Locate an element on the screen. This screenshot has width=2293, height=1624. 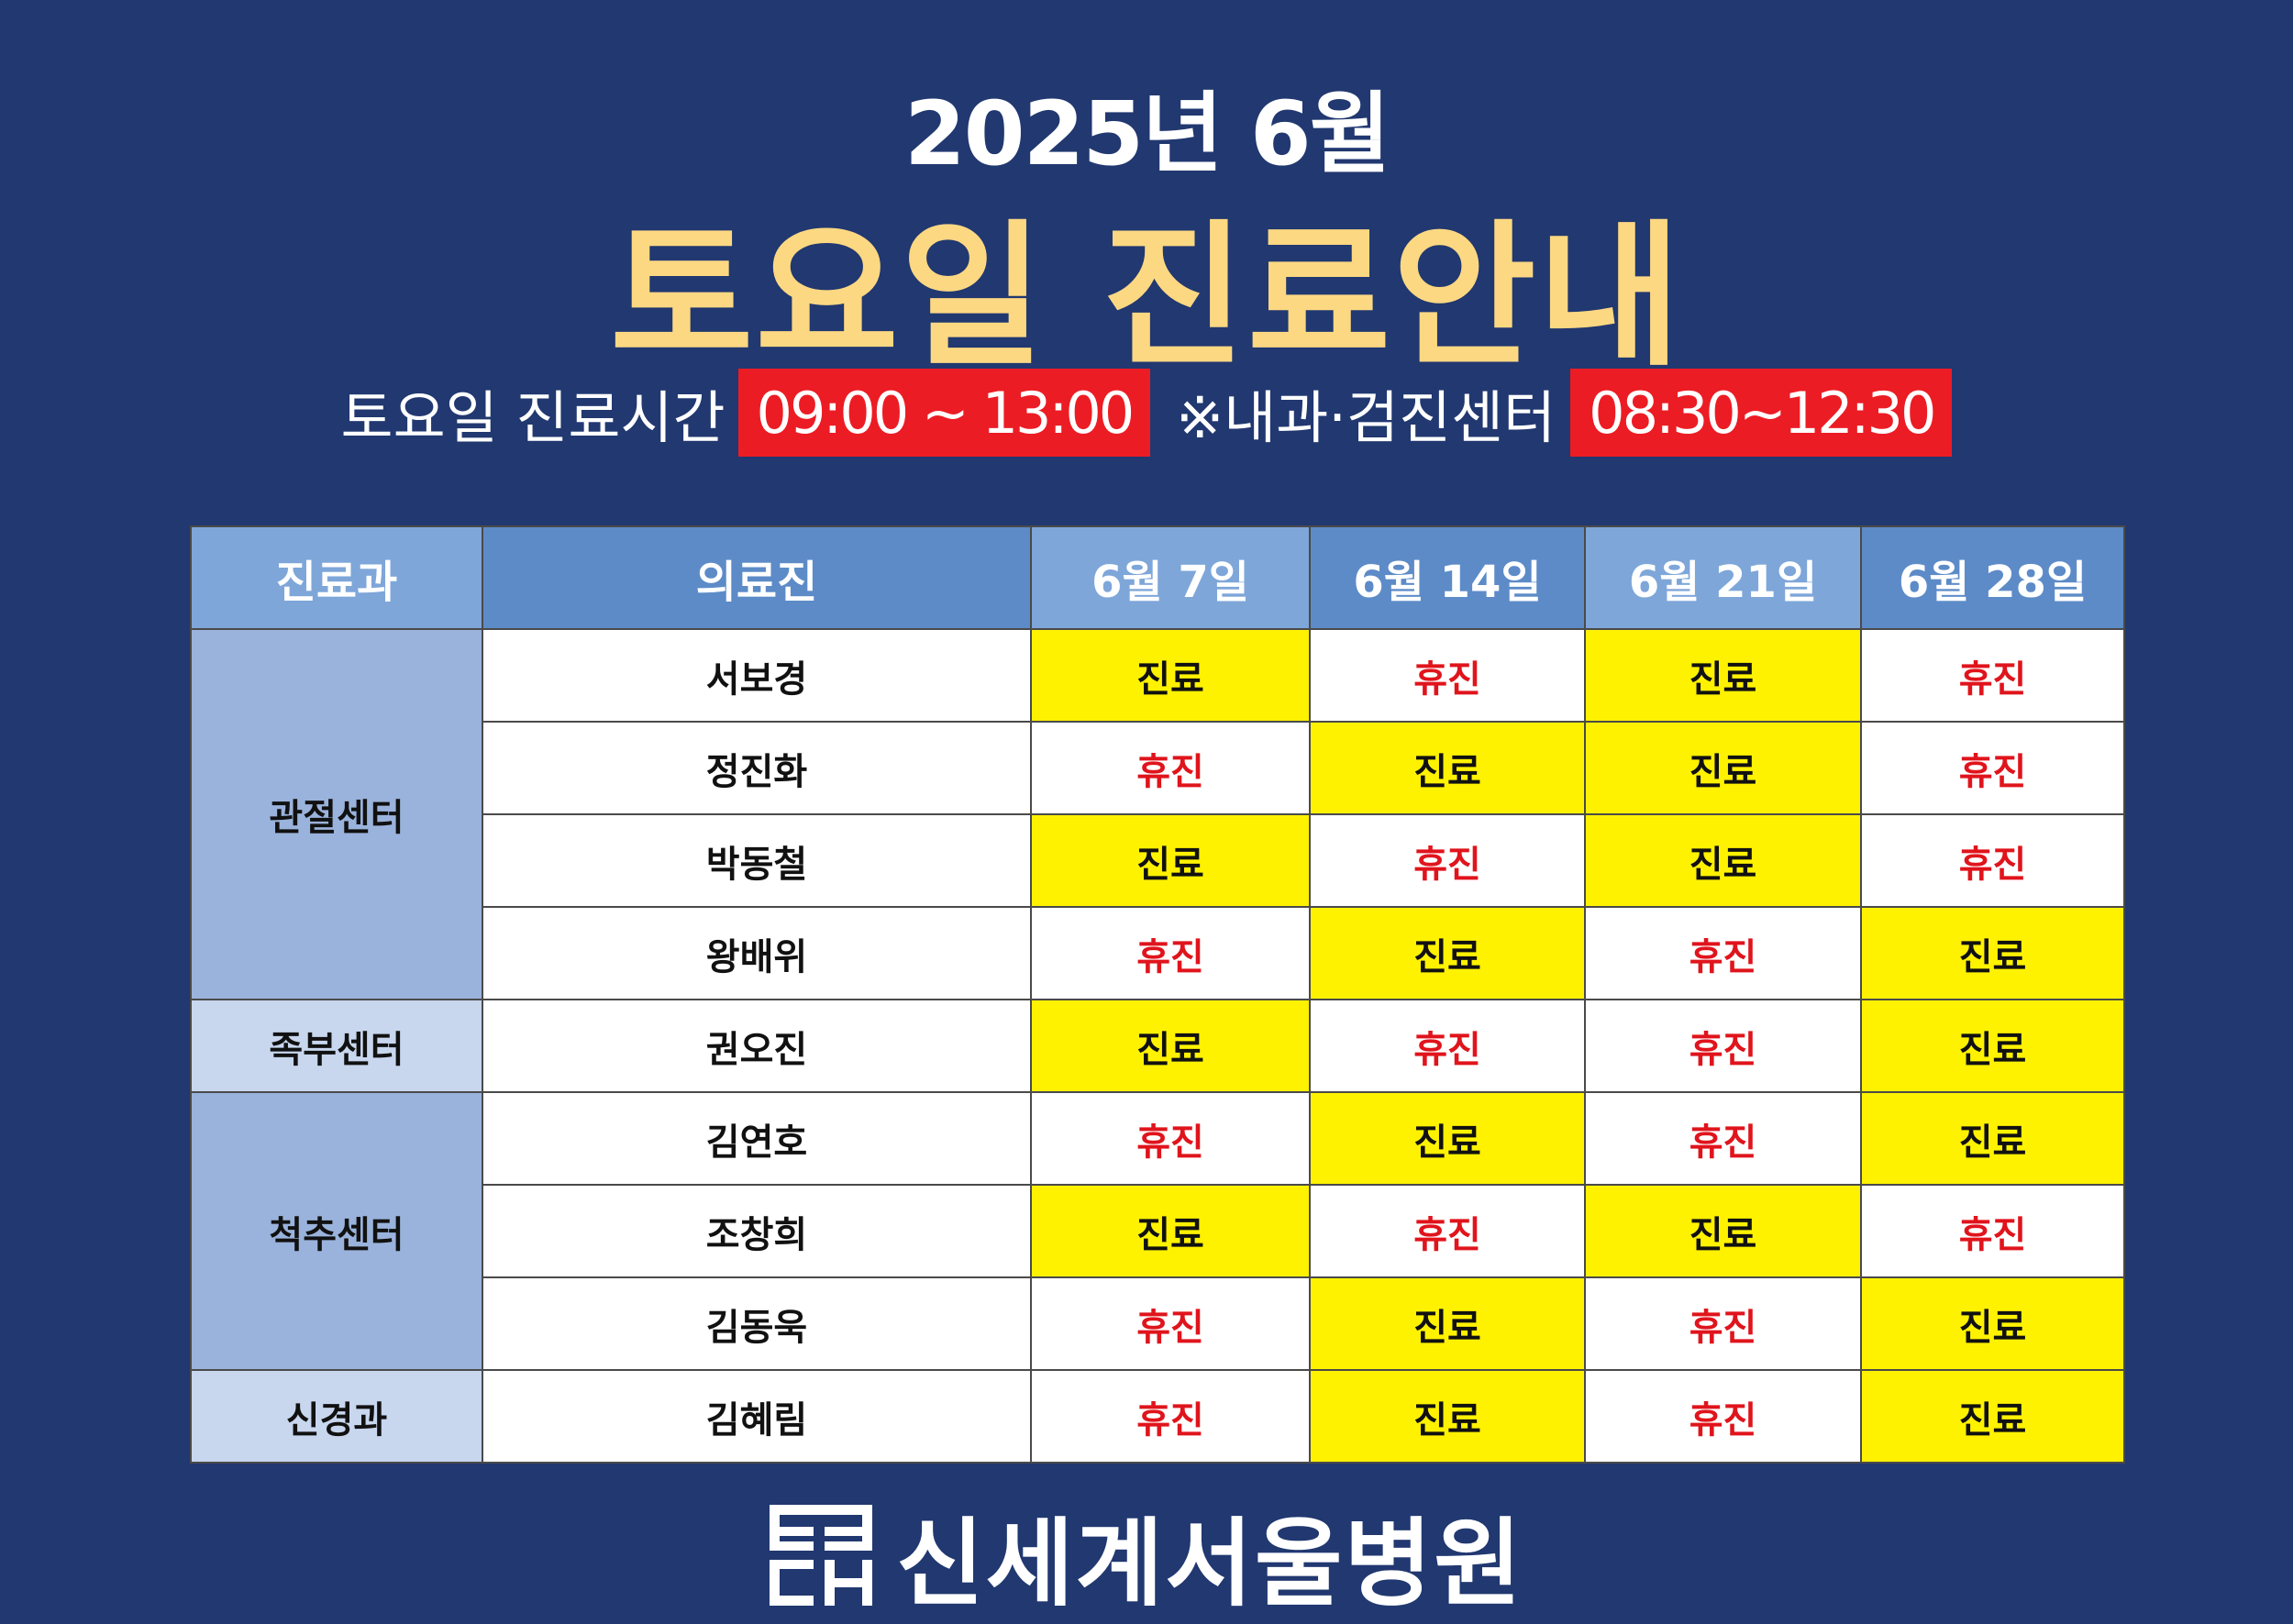
internal-medicine-note: ※내과·검진센터 is located at coordinates (1366, 417).